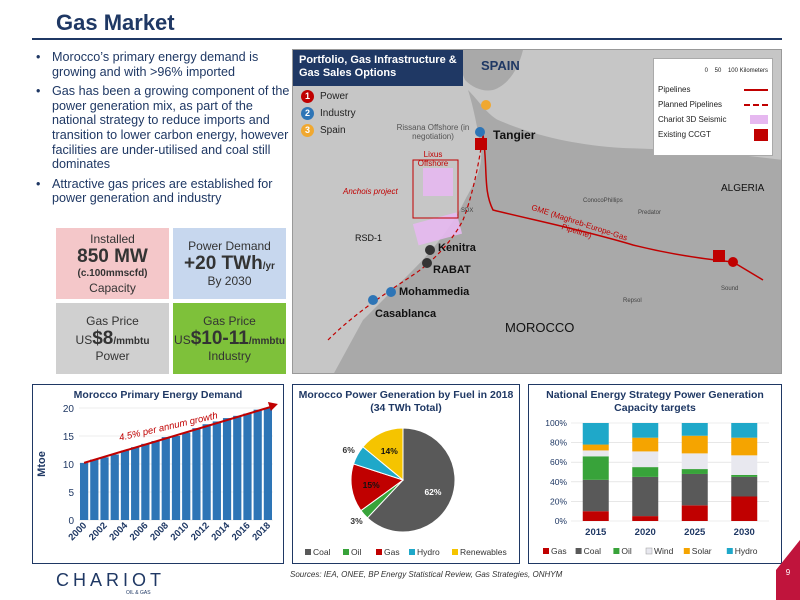 The image size is (800, 600). I want to click on map-label-morocco: MOROCCO, so click(540, 327).